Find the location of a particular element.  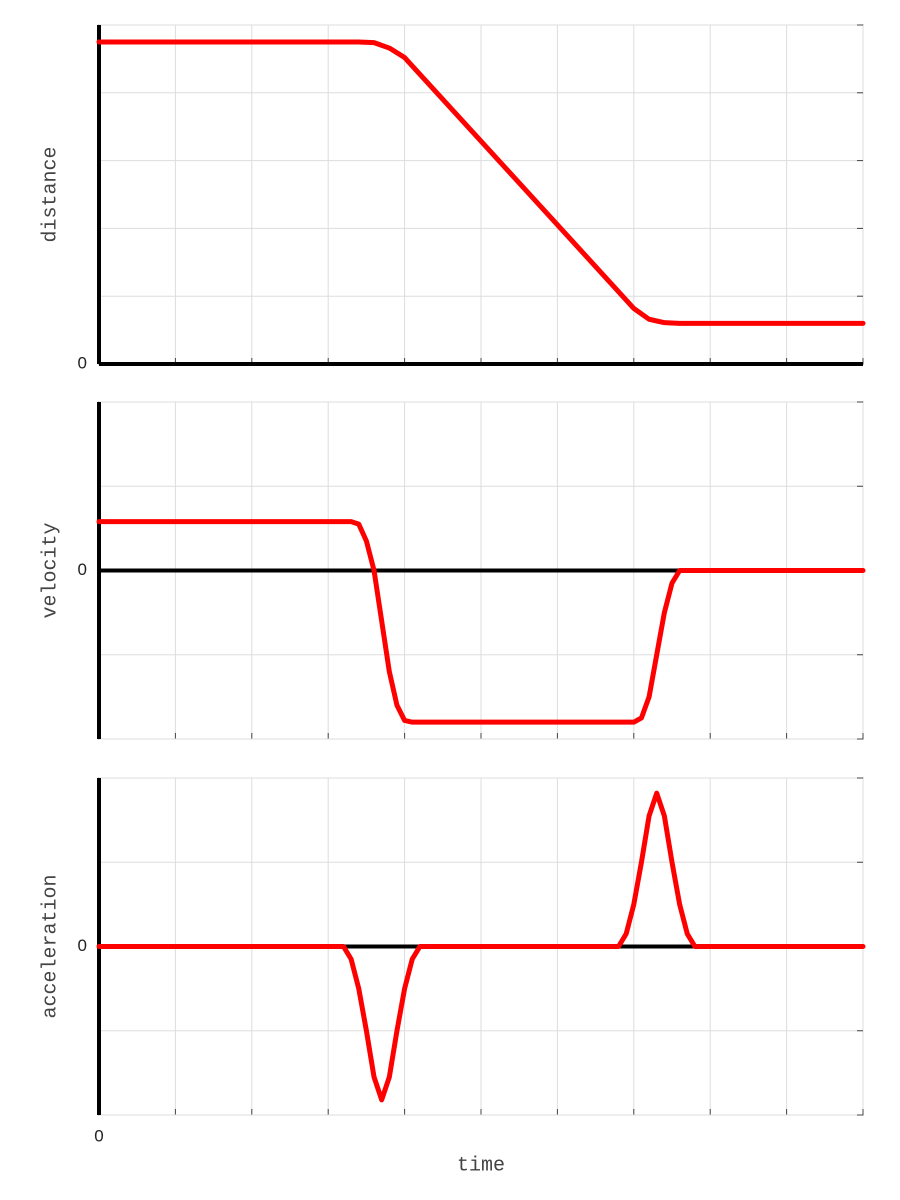

x-axis-label: time is located at coordinates (481, 1165).